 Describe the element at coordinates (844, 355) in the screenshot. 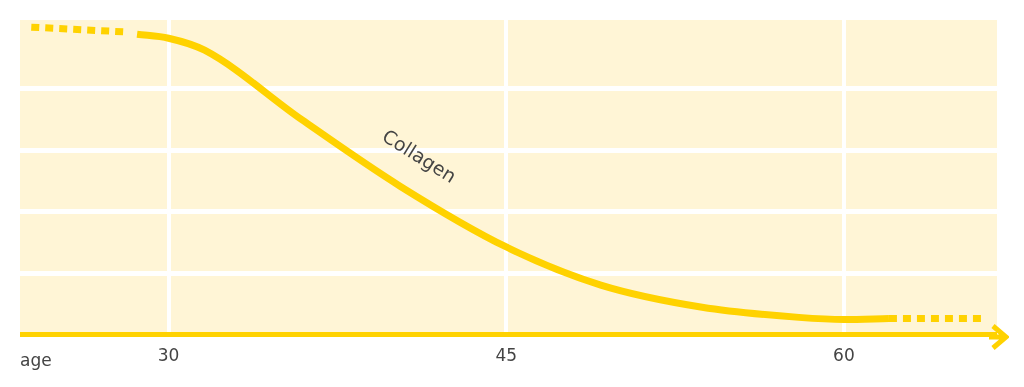

I see `x-tick-label: 60` at that location.